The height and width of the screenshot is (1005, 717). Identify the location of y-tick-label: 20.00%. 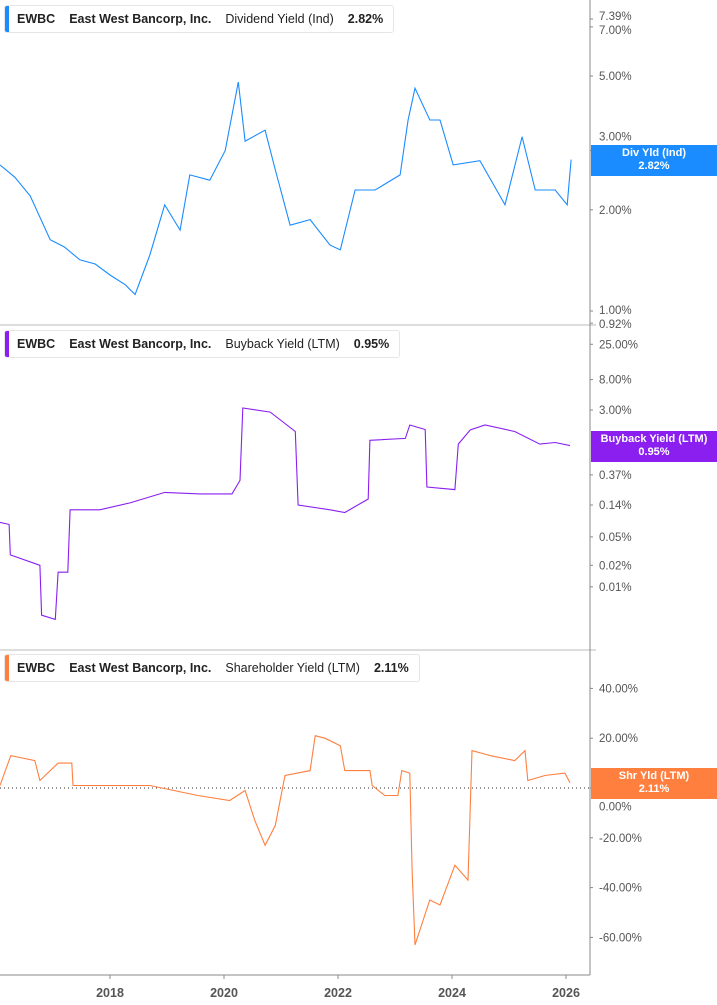
(618, 739).